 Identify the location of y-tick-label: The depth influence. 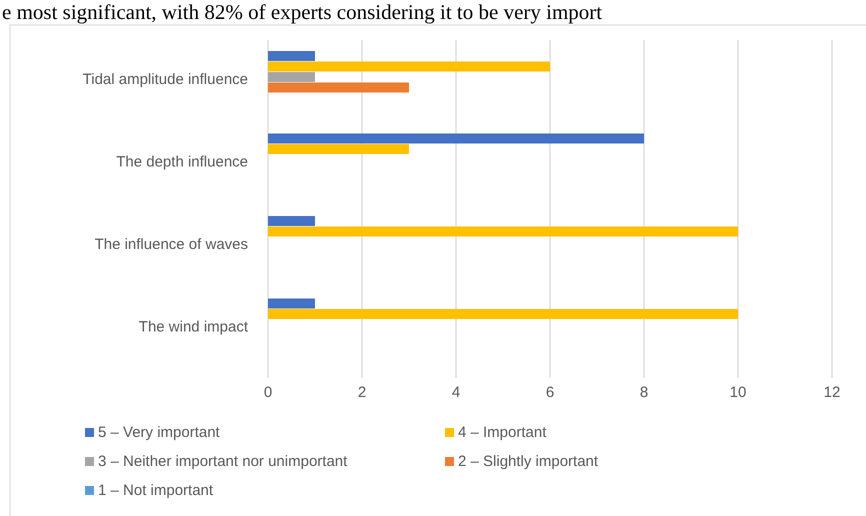
(182, 162).